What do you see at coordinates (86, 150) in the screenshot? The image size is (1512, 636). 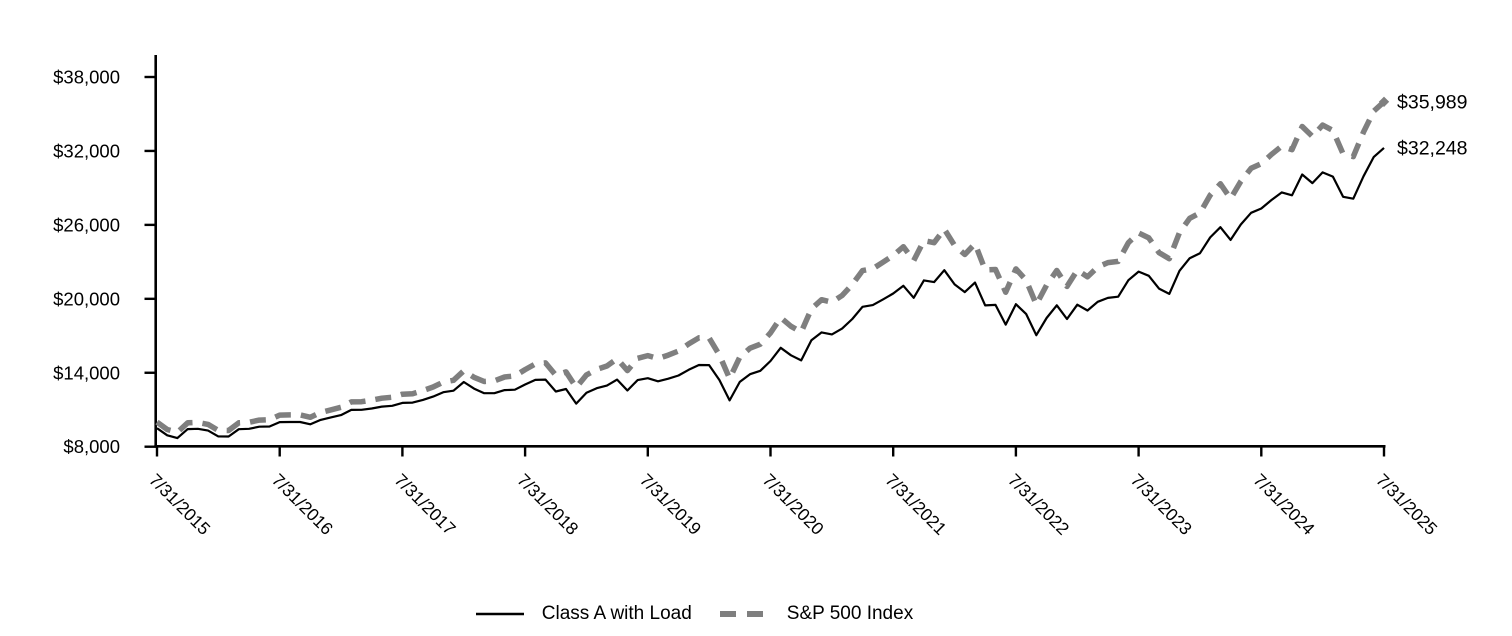 I see `y-axis-tick-label: $32,000` at bounding box center [86, 150].